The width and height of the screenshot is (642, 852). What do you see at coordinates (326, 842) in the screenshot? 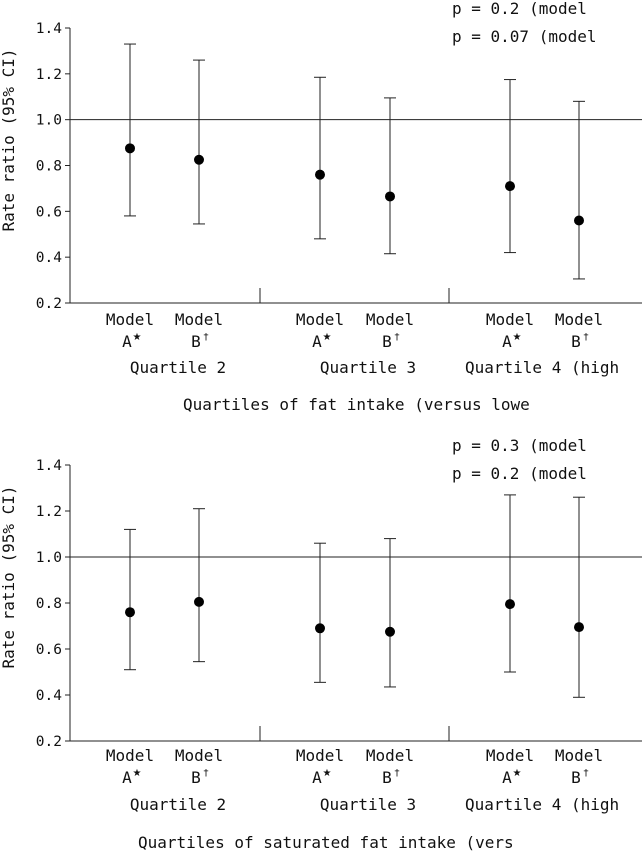
I see `x-axis-label: Quartiles of saturated fat intake (vers` at bounding box center [326, 842].